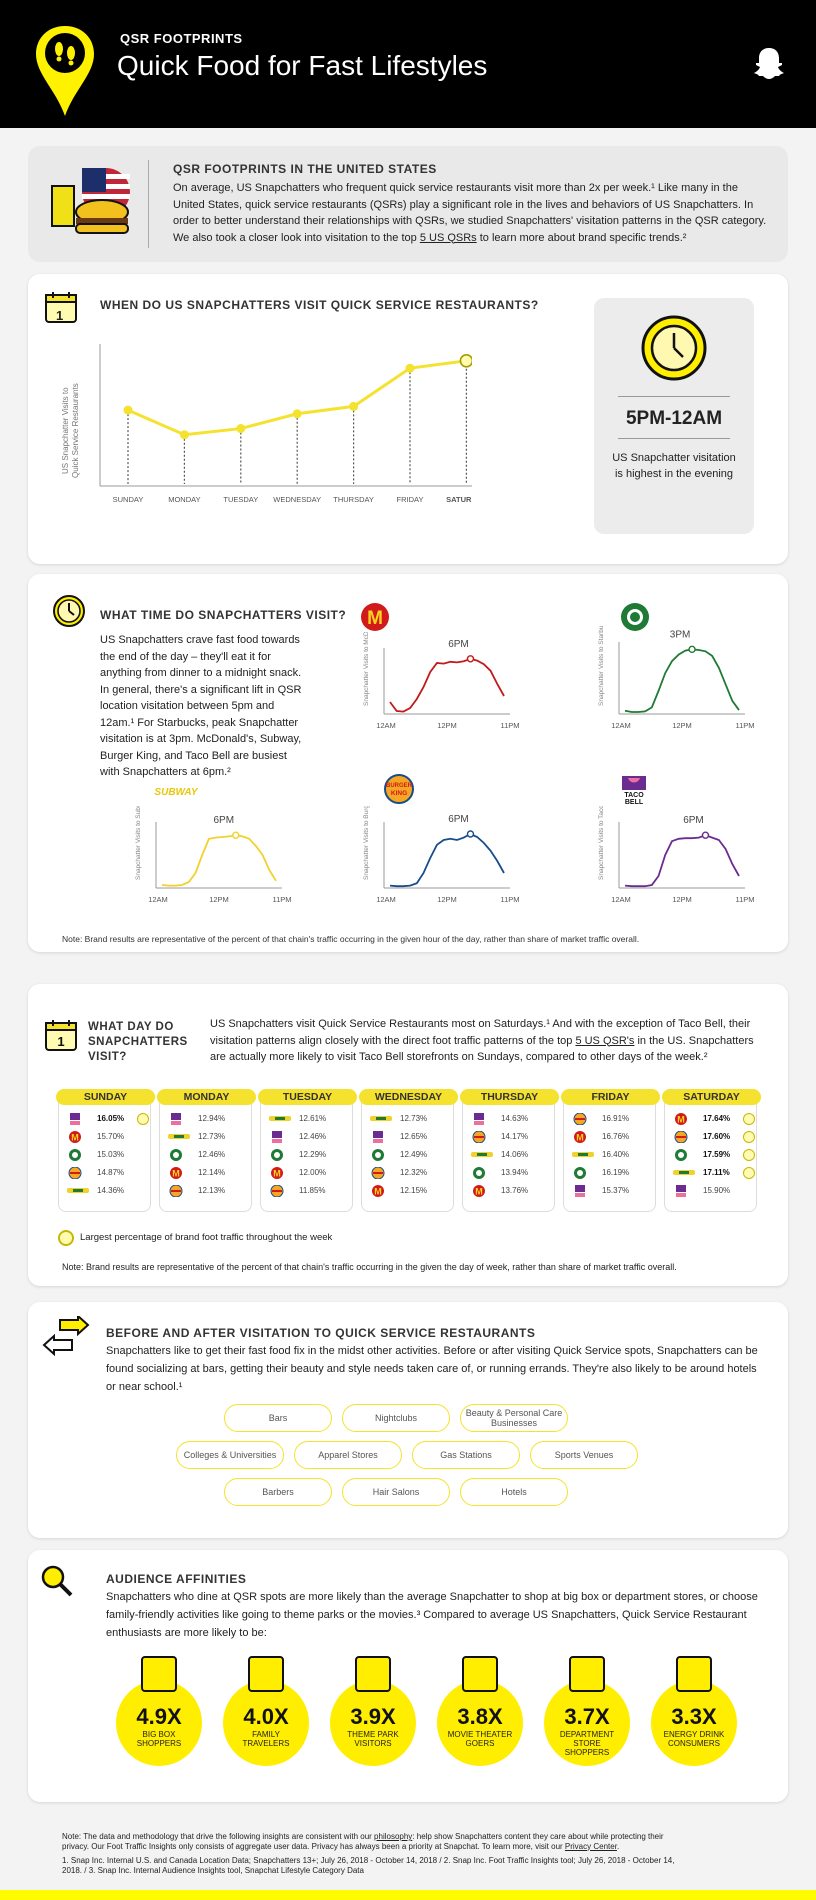  Describe the element at coordinates (212, 1136) in the screenshot. I see `day-pct: 12.73%` at that location.